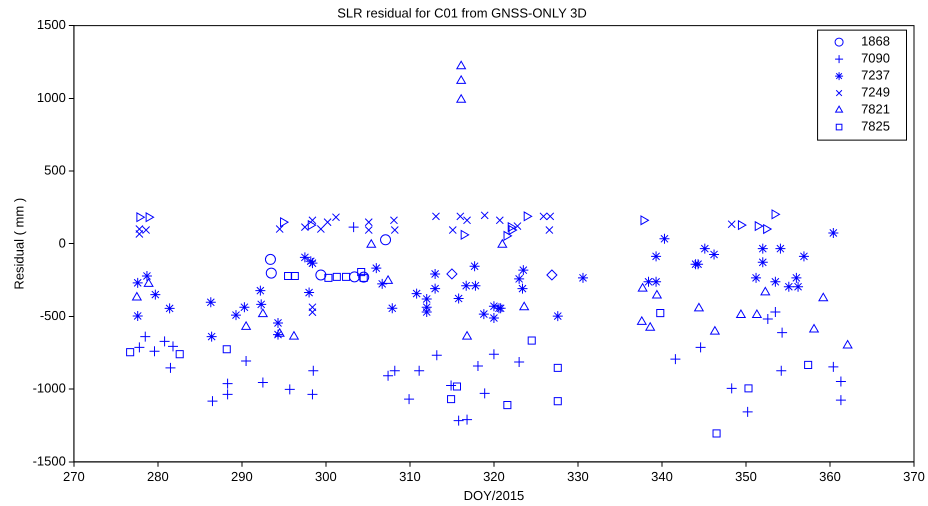 This screenshot has height=506, width=928. I want to click on y-tick-label: 0, so click(62, 242).